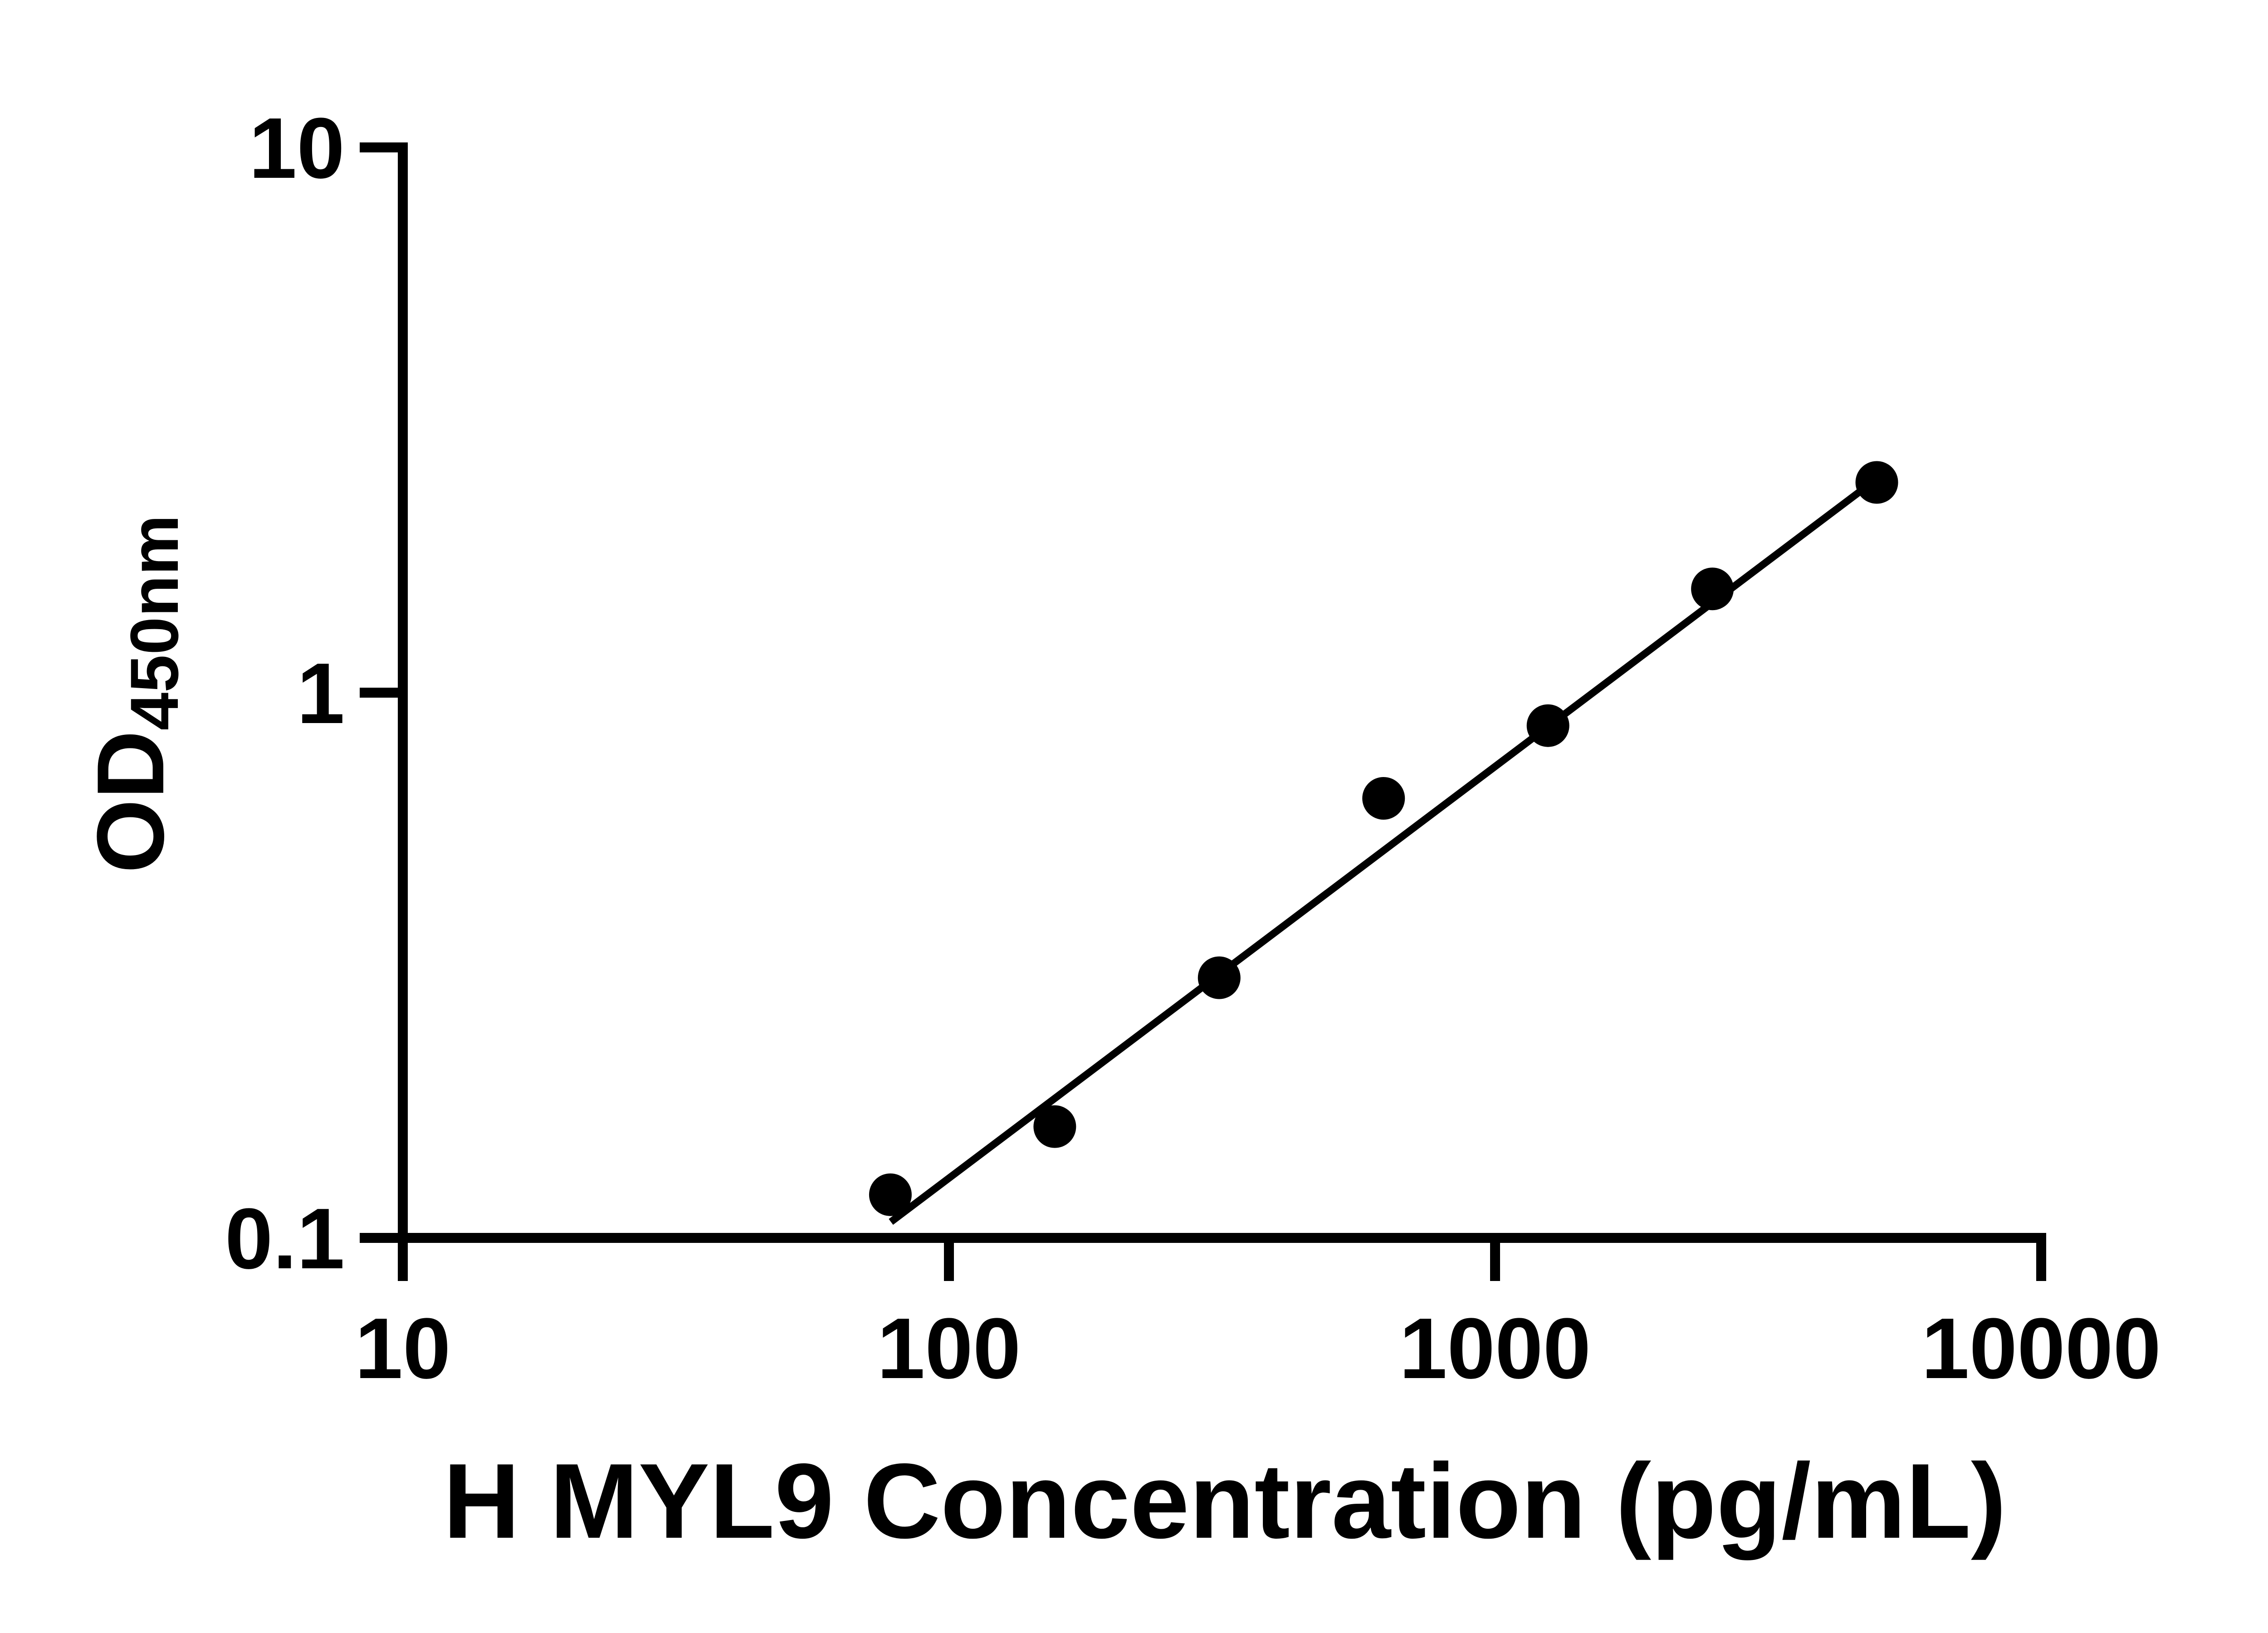 Image resolution: width=2268 pixels, height=1633 pixels. Describe the element at coordinates (1495, 1349) in the screenshot. I see `x-tick-label: 1000` at that location.